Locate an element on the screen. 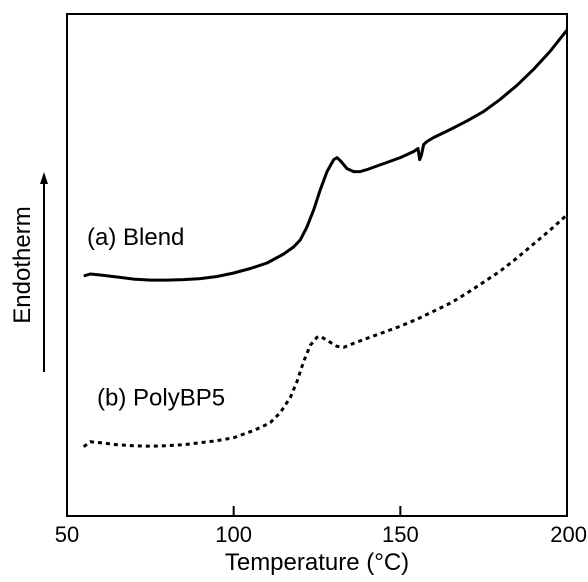 The image size is (588, 582). x-tick-label-100: 100 is located at coordinates (233, 534).